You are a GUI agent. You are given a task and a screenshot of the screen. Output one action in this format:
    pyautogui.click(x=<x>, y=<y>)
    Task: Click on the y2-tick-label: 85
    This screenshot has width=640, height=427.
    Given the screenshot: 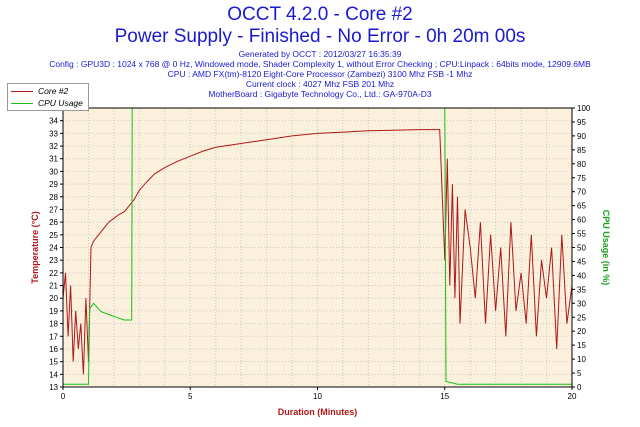 What is the action you would take?
    pyautogui.click(x=581, y=150)
    